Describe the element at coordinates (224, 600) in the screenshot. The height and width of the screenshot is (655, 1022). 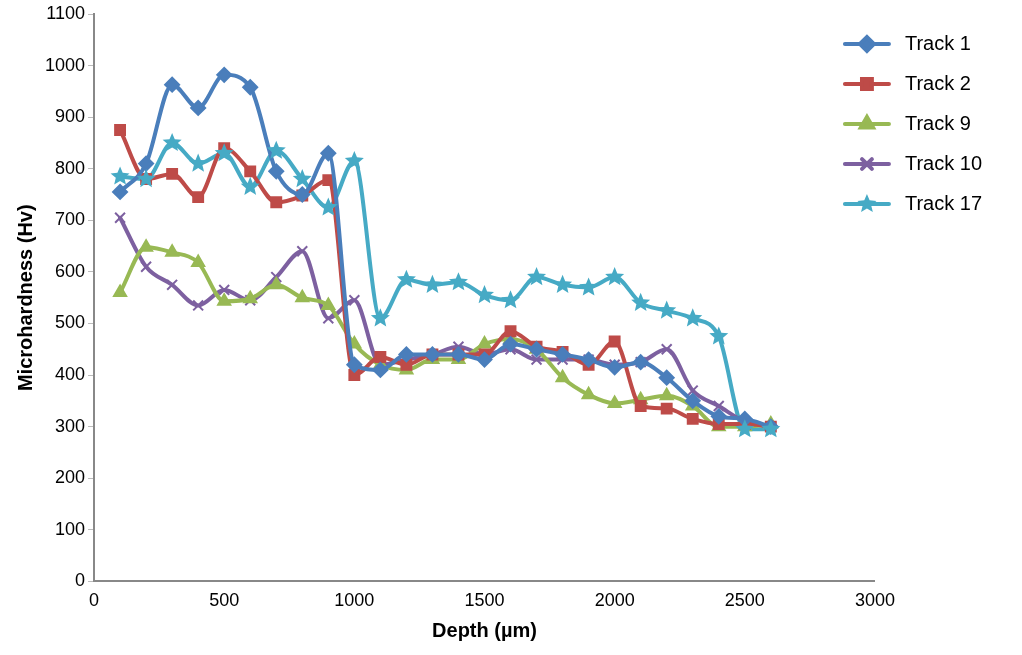
I see `x-tick-label: 500` at that location.